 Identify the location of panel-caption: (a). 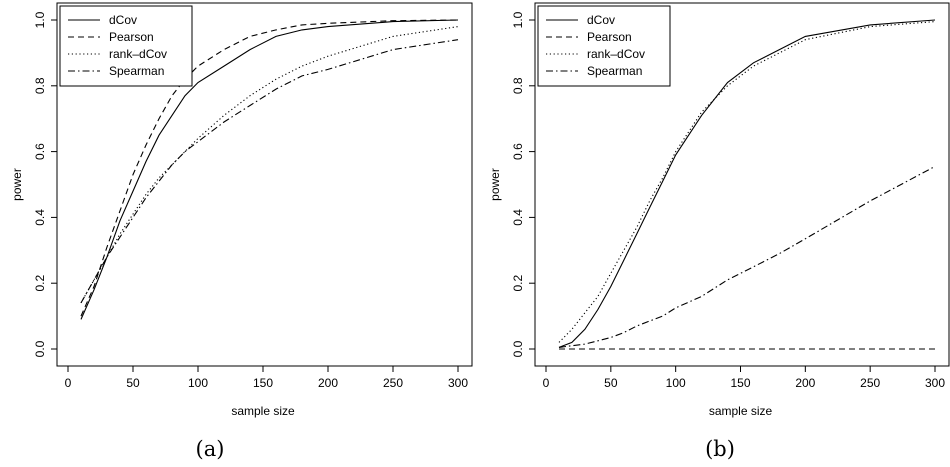
(210, 449).